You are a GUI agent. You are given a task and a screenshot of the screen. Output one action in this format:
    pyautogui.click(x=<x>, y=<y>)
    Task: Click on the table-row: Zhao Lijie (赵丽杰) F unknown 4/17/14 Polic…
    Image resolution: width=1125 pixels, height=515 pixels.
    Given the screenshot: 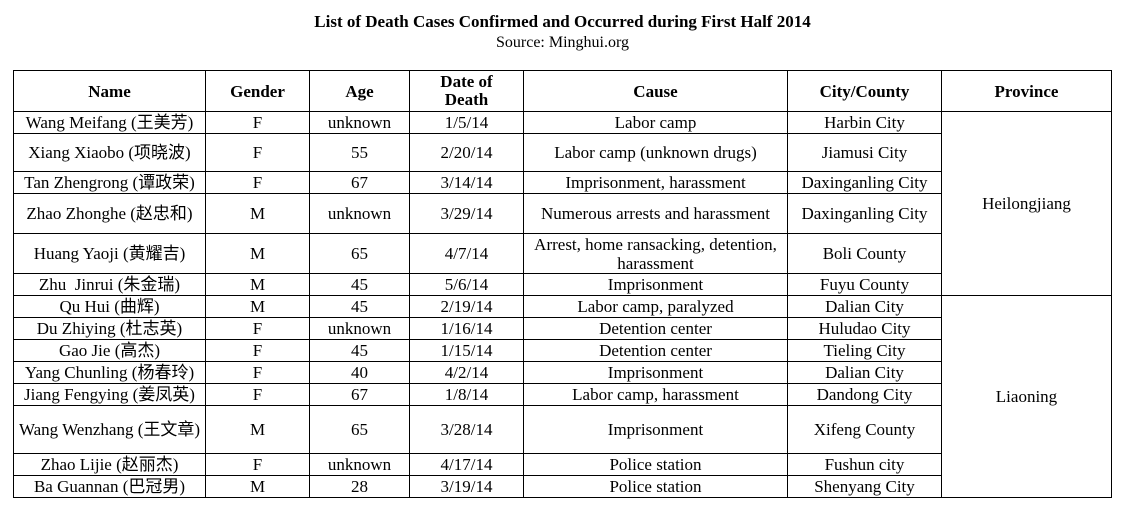 What is the action you would take?
    pyautogui.click(x=562, y=464)
    